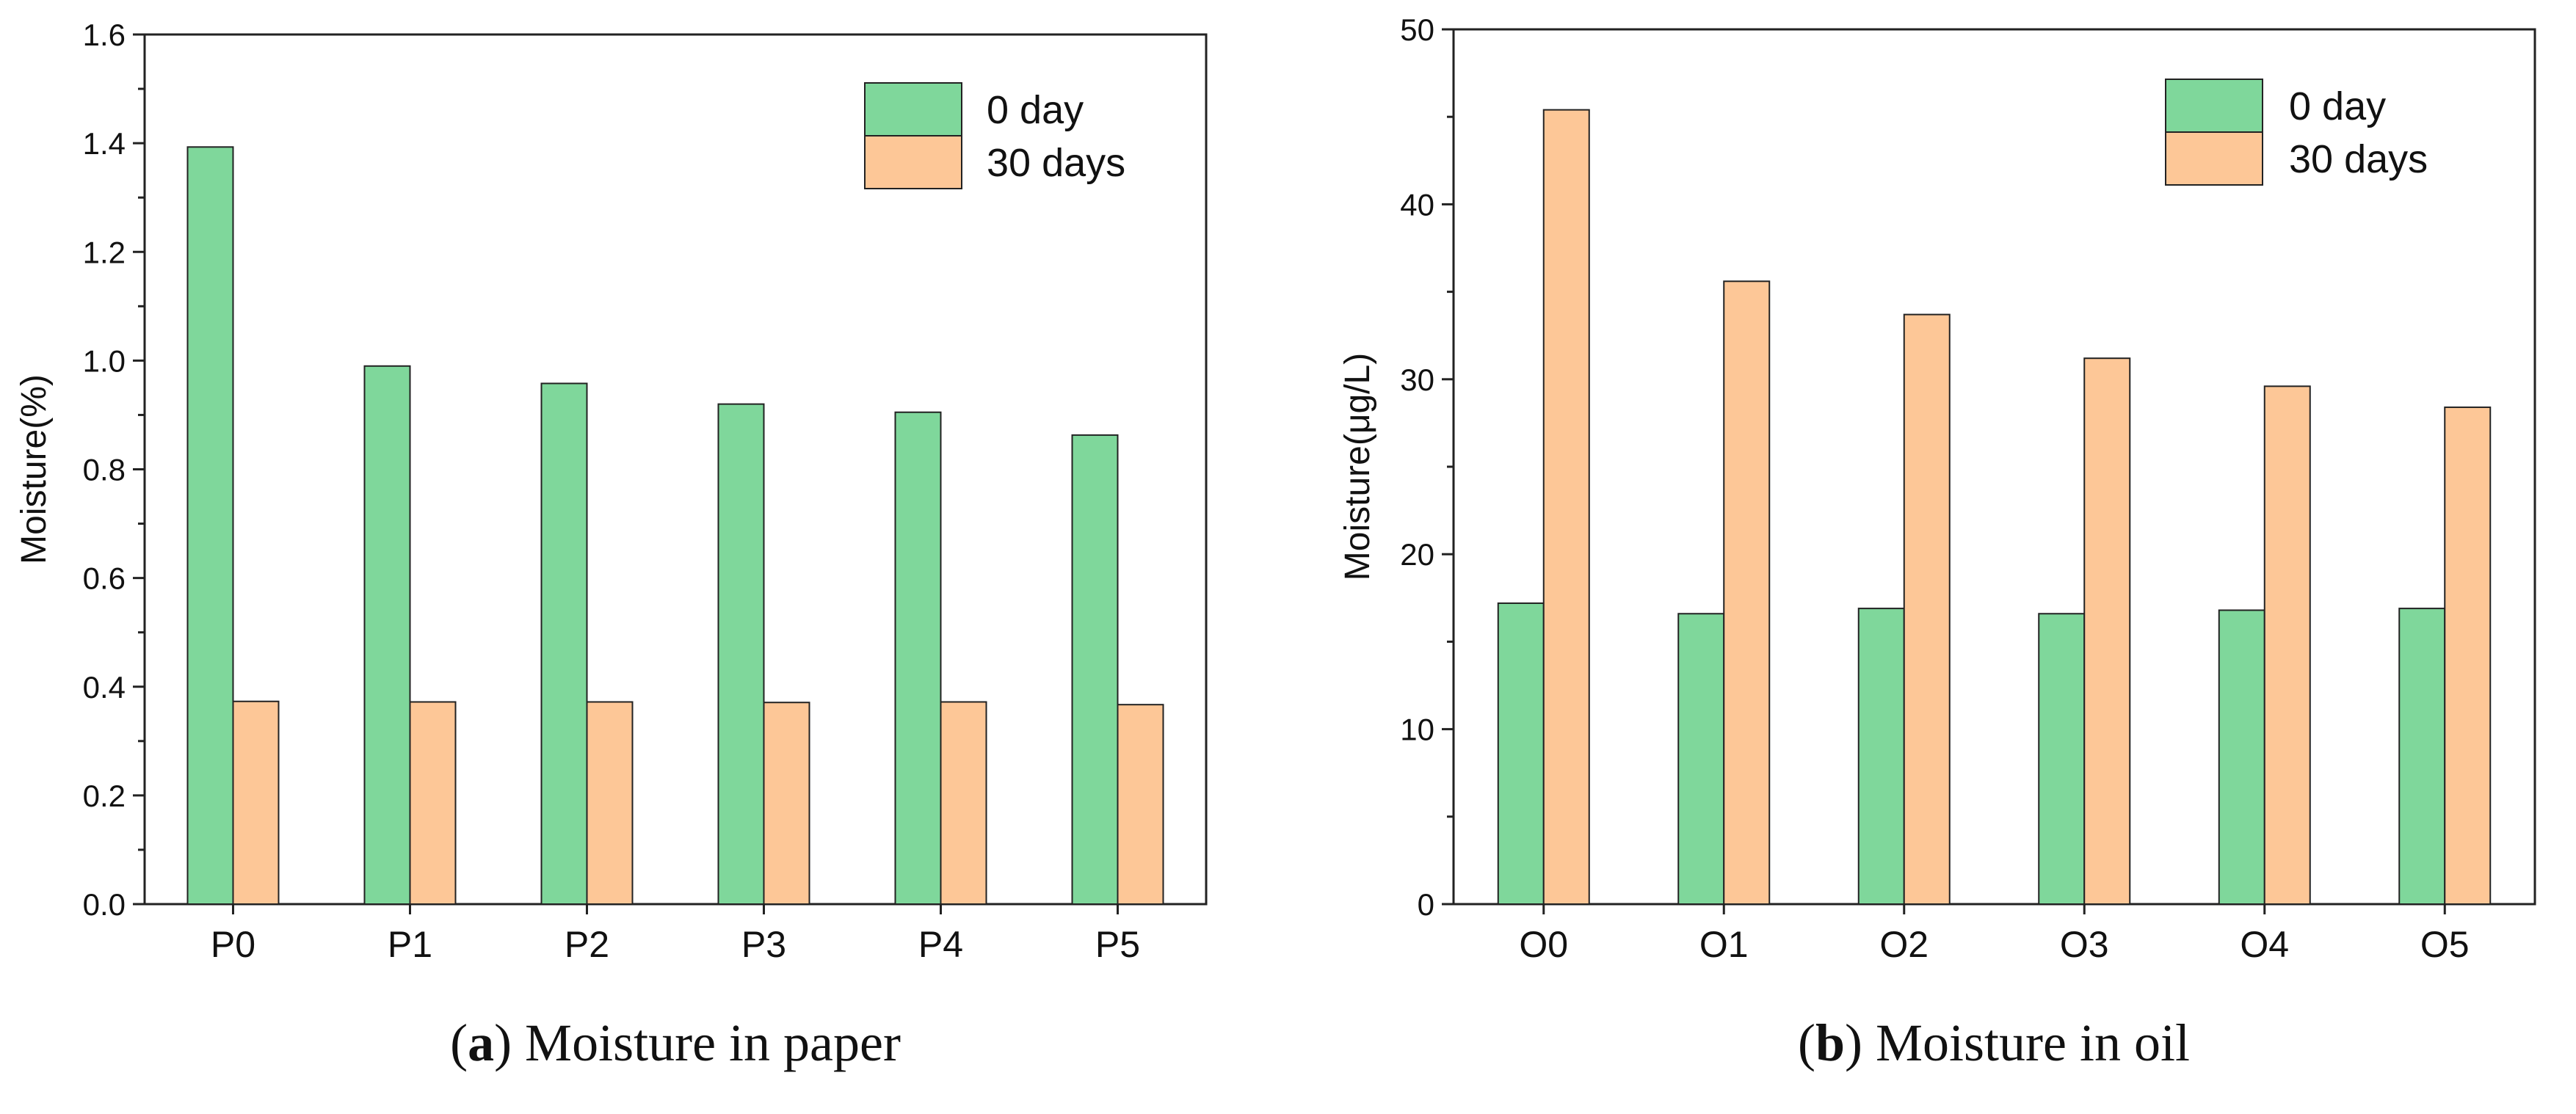 This screenshot has width=2576, height=1114. What do you see at coordinates (1118, 944) in the screenshot?
I see `x-category-label: P5` at bounding box center [1118, 944].